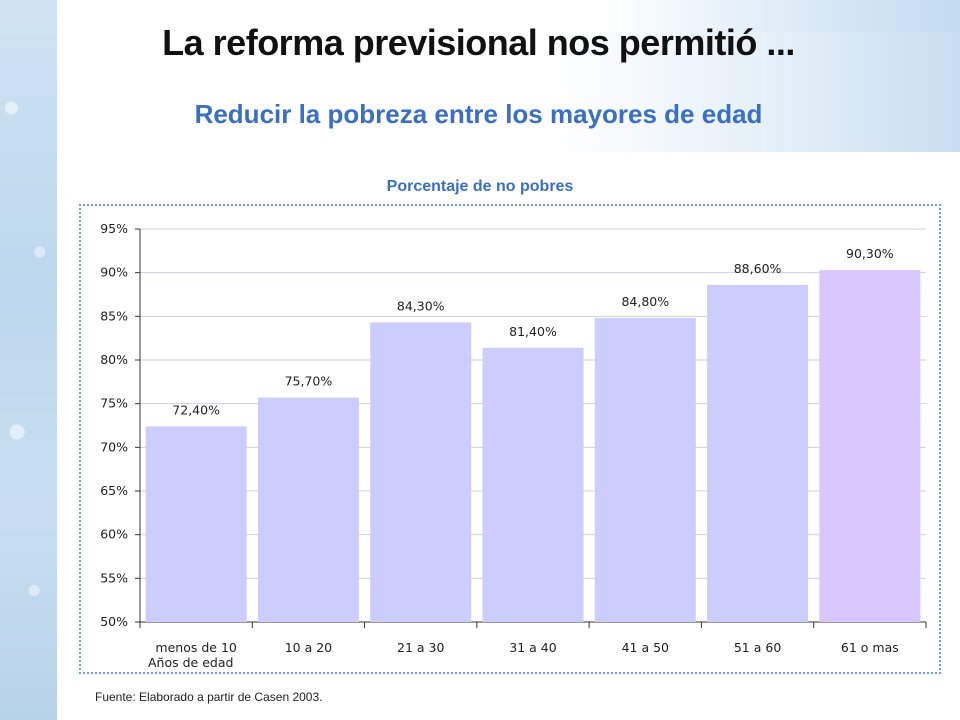 This screenshot has height=720, width=960. Describe the element at coordinates (308, 647) in the screenshot. I see `x-category-label: 10 a 20` at that location.